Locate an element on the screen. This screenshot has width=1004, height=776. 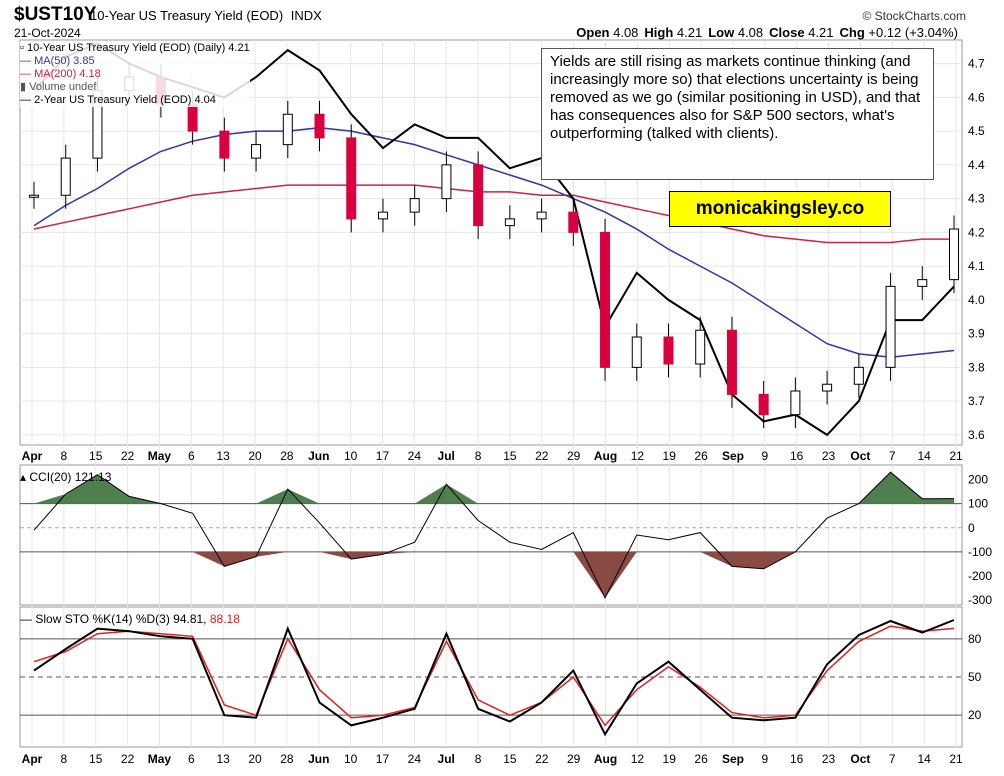
legend-two-year: — 2-Year US Treasury Yield (EOD) 4.04 is located at coordinates (118, 100).